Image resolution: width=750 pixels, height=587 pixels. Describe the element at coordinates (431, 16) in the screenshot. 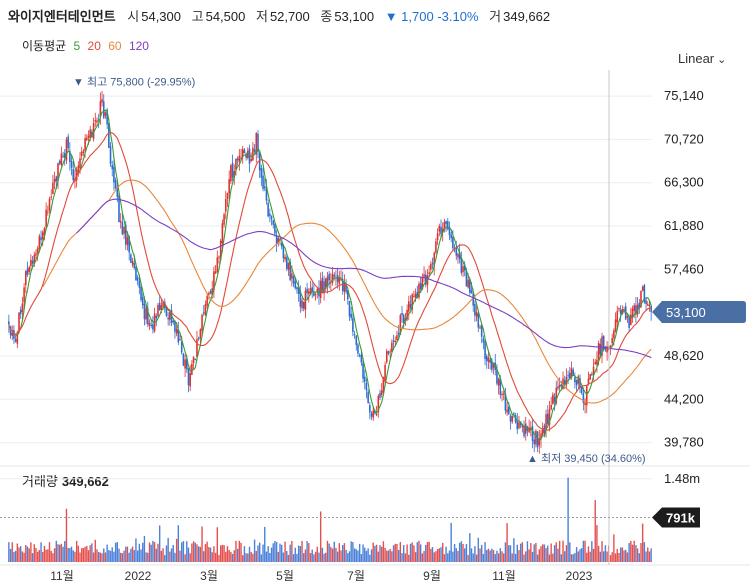

I see `change-value: ▼ 1,700 -3.10%` at that location.